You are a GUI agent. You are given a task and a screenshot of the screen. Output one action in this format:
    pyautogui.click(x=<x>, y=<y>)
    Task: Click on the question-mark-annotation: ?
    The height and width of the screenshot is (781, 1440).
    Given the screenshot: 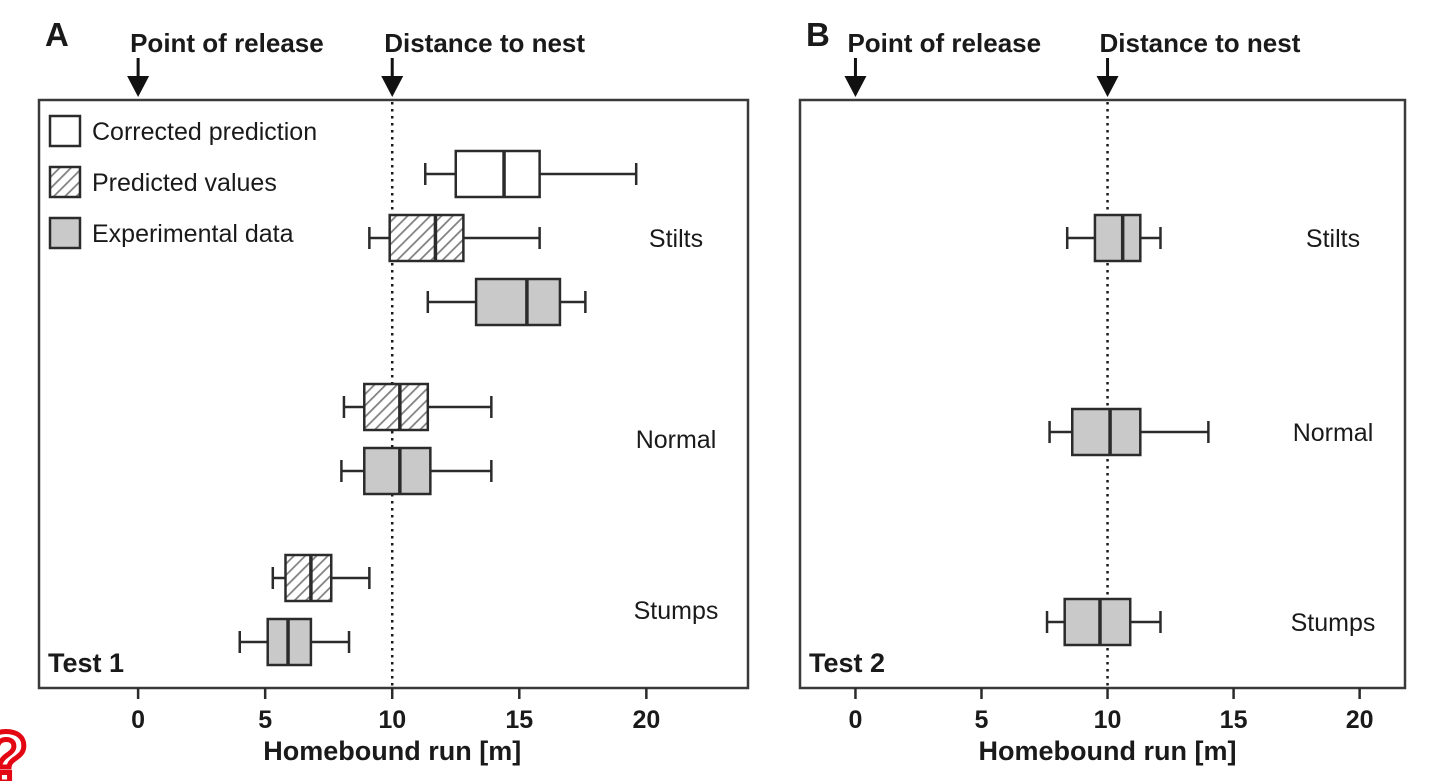 What is the action you would take?
    pyautogui.click(x=15, y=750)
    